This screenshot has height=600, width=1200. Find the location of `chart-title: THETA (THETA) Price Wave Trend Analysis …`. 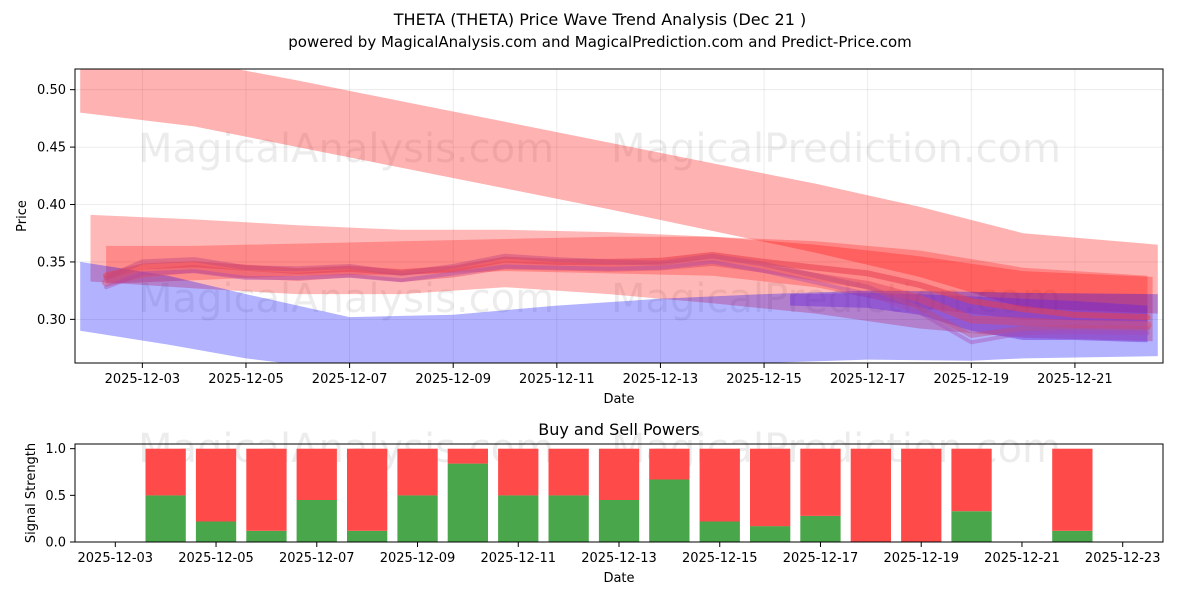

chart-title: THETA (THETA) Price Wave Trend Analysis … is located at coordinates (599, 19).